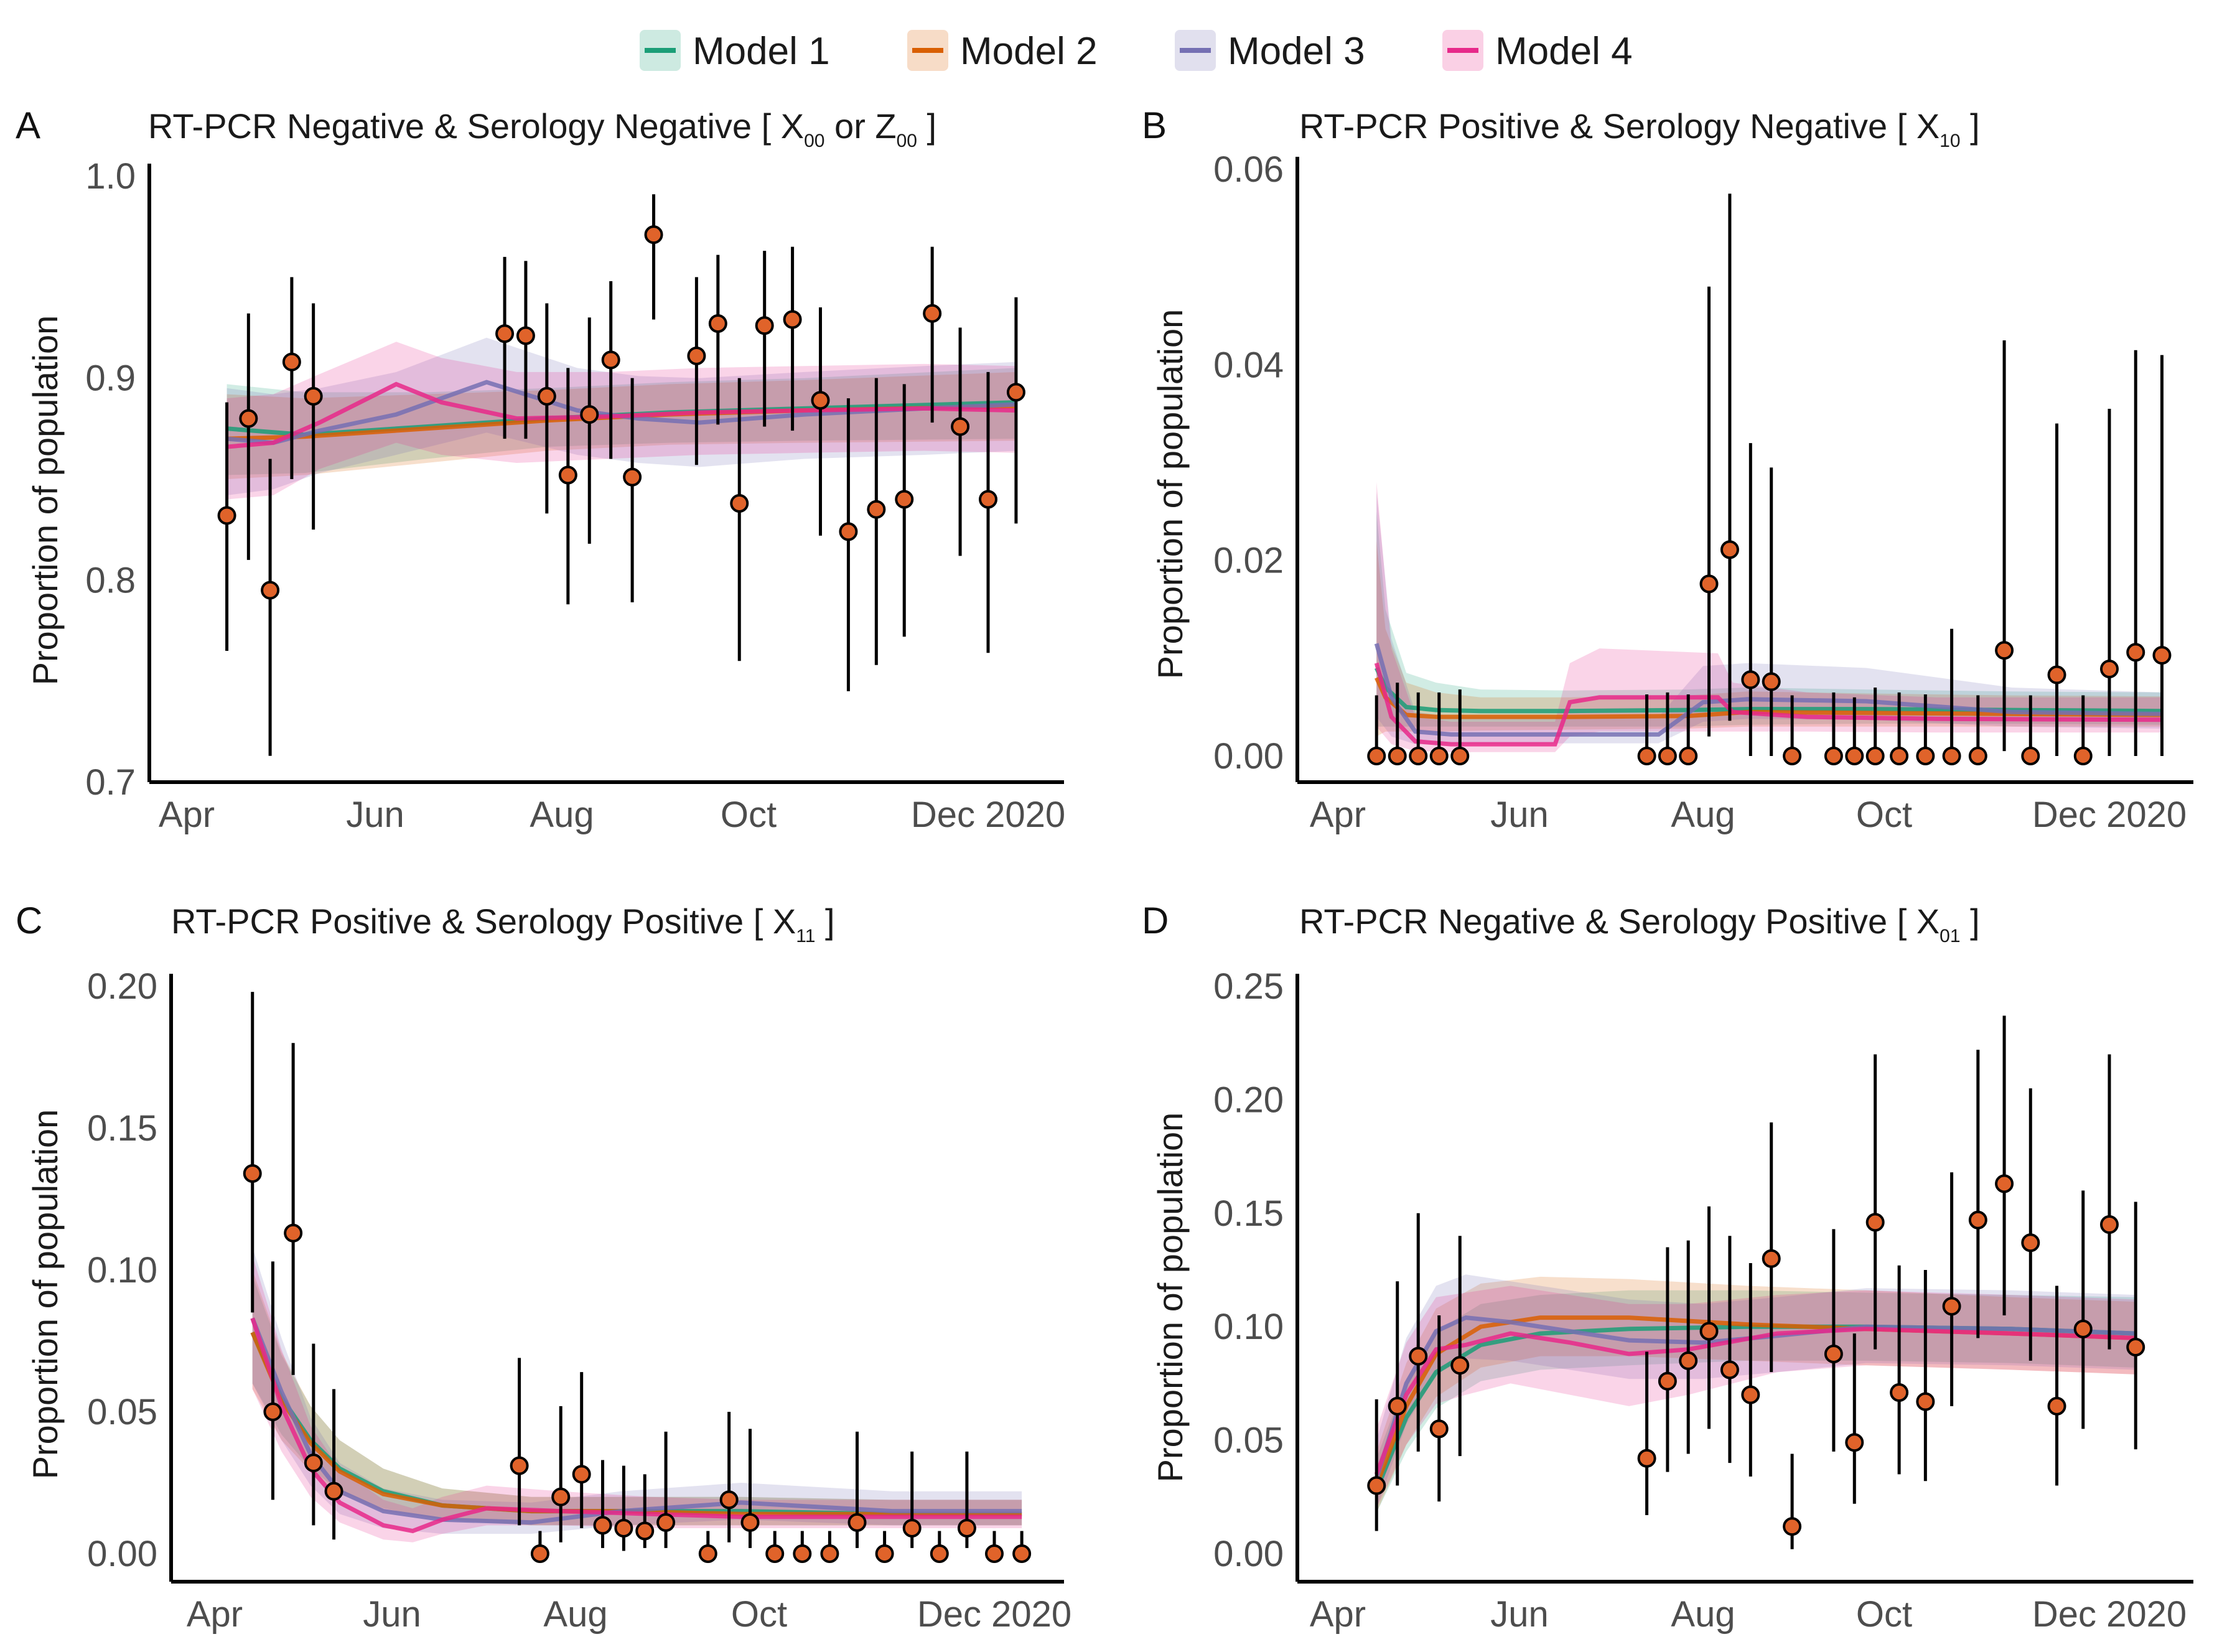 This screenshot has width=2222, height=1652. What do you see at coordinates (1155, 920) in the screenshot?
I see `panel-letter-d: D` at bounding box center [1155, 920].